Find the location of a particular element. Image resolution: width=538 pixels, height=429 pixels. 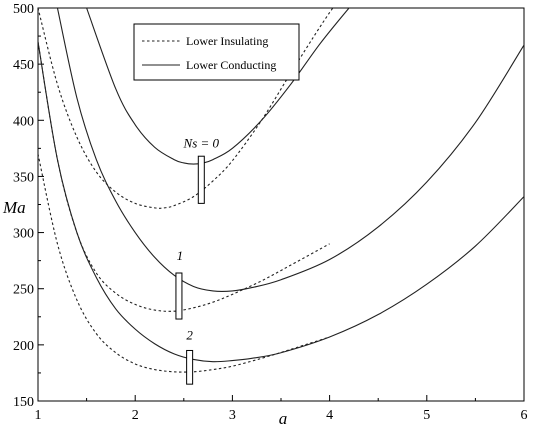

y-tick-label: 500 is located at coordinates (23, 9).